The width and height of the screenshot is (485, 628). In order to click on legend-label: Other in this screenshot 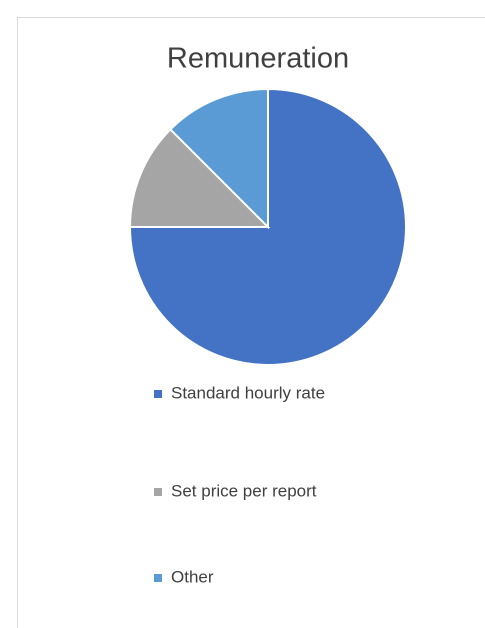, I will do `click(192, 576)`.